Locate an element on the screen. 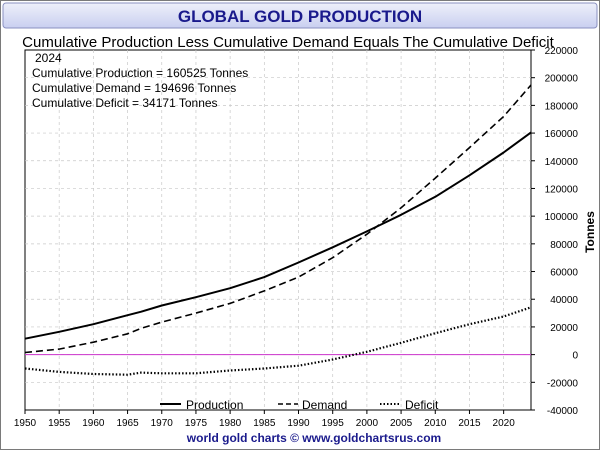  x-tick-label: 1955 is located at coordinates (59, 423).